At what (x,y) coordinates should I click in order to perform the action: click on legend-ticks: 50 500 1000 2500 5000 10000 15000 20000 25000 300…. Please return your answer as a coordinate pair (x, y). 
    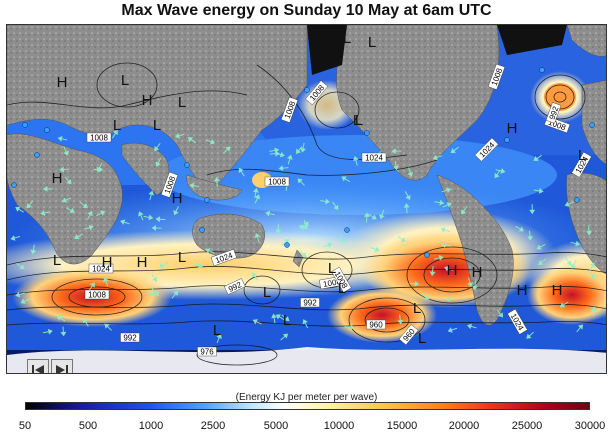
    Looking at the image, I should click on (306, 430).